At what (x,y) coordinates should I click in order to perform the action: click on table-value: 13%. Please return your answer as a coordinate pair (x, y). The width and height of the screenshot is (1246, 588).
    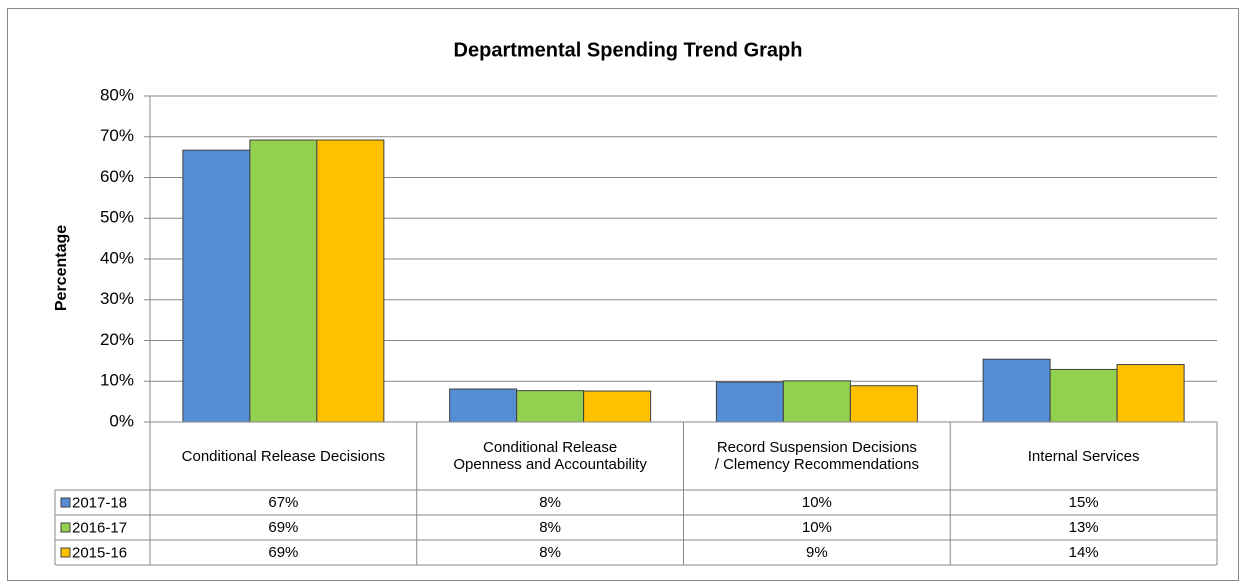
    Looking at the image, I should click on (1083, 527).